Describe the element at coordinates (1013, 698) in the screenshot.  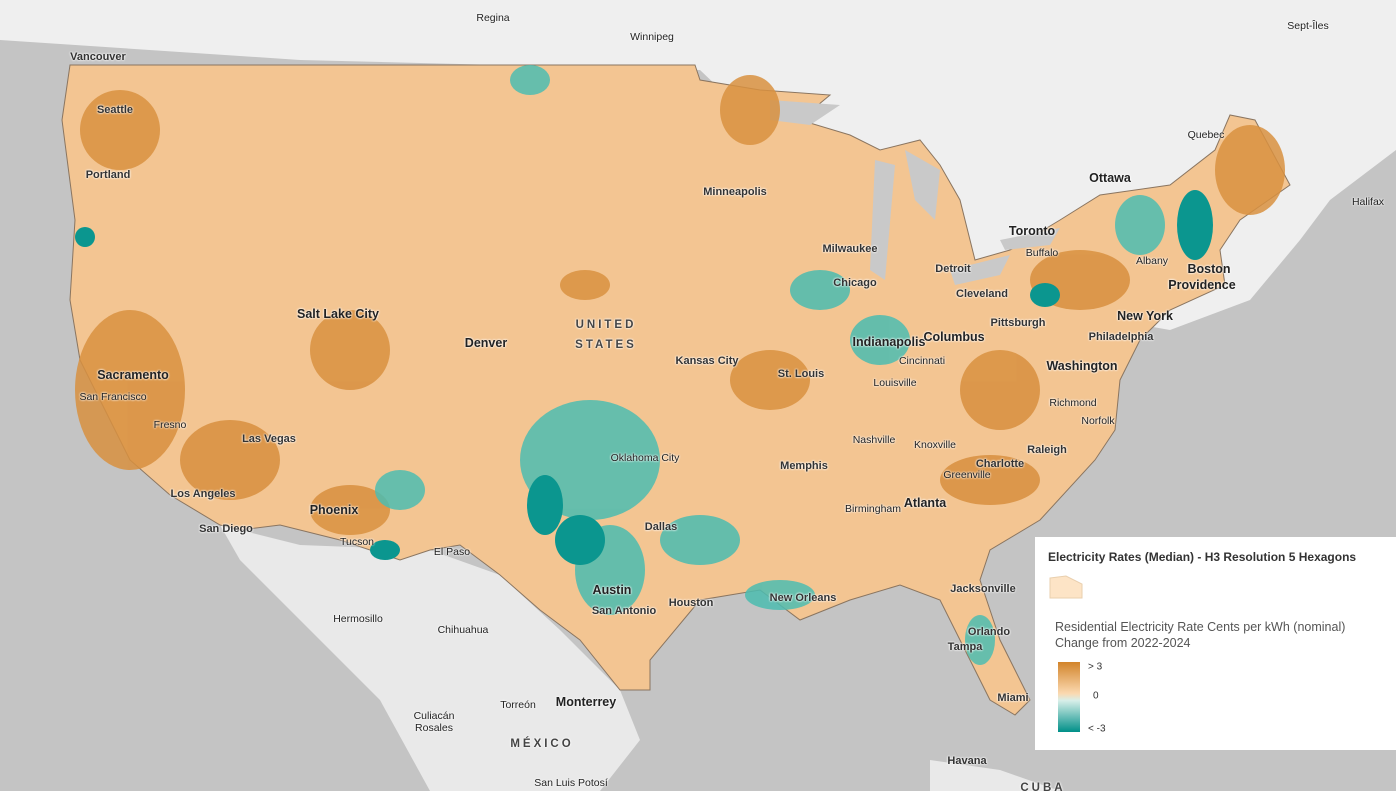
I see `place-label: Miami` at that location.